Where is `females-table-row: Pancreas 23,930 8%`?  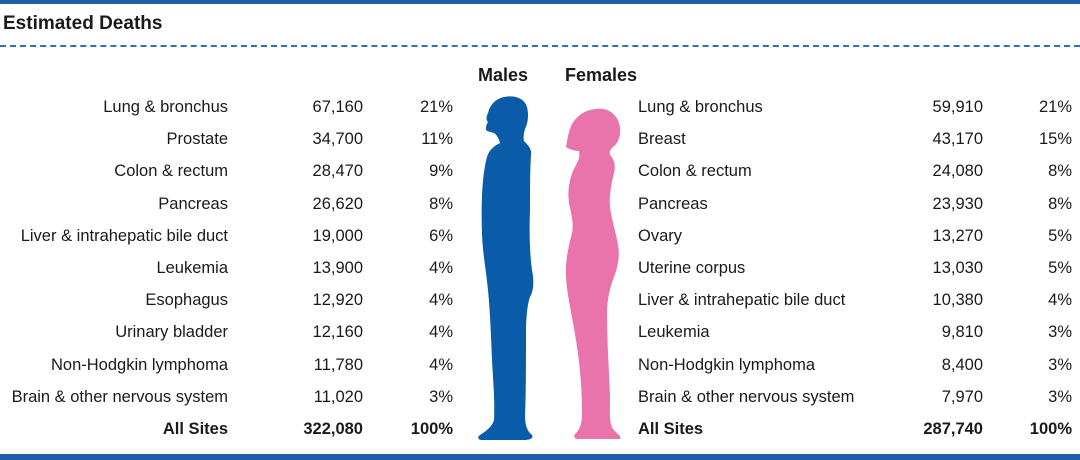 females-table-row: Pancreas 23,930 8% is located at coordinates (540, 204).